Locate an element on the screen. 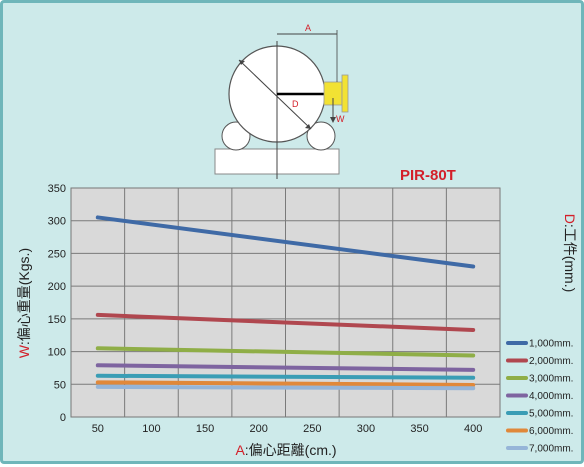 This screenshot has width=584, height=467. y-tick-label: 0 is located at coordinates (63, 418).